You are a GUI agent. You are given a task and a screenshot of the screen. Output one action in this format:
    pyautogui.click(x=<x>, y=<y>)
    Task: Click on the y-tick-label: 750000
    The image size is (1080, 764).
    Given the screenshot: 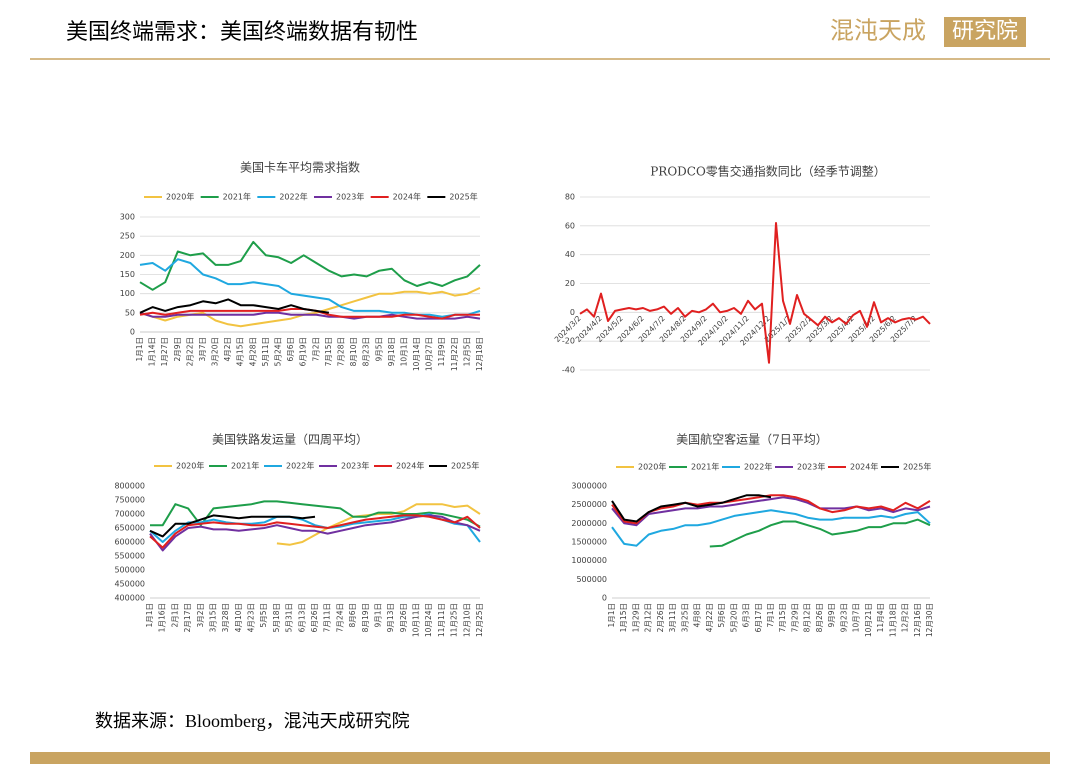 What is the action you would take?
    pyautogui.click(x=129, y=500)
    